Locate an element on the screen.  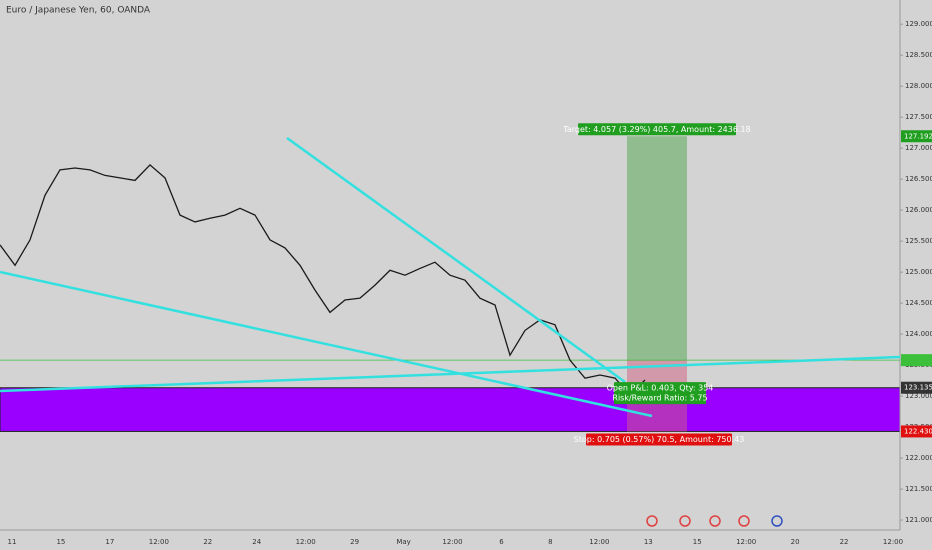
stop-label-bg is located at coordinates (659, 439).